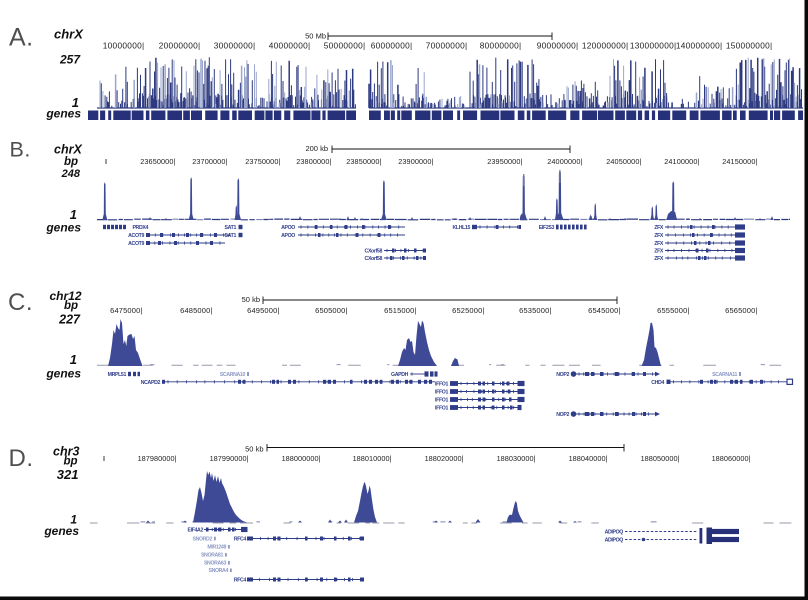 This screenshot has width=808, height=600. I want to click on svg-text: 23750000|, so click(262, 161).